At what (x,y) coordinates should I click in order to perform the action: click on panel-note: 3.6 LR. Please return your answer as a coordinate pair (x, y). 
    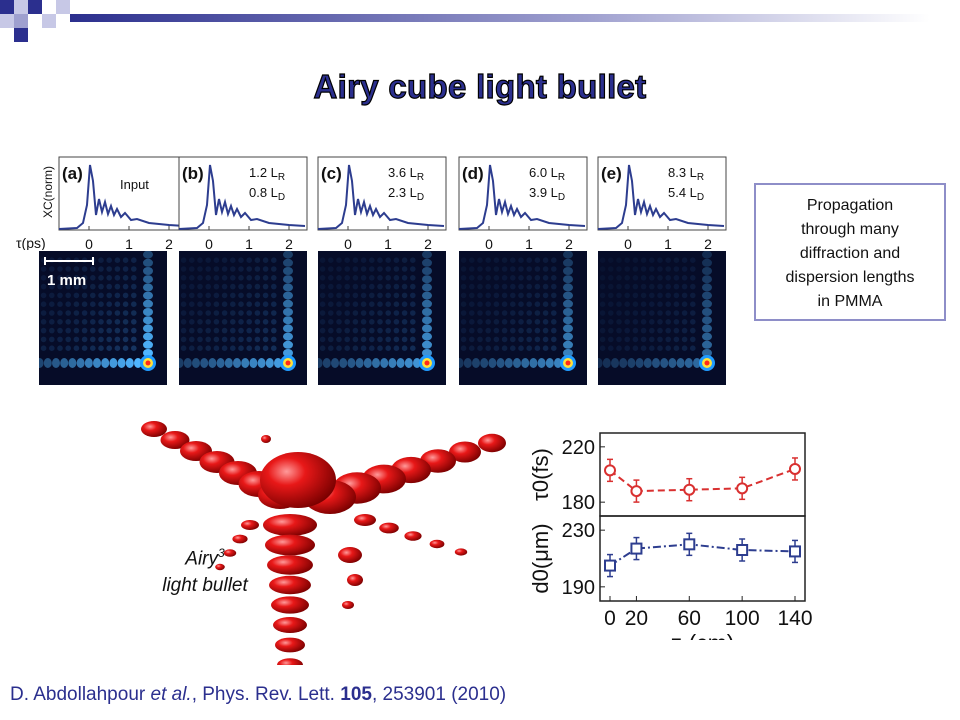
    Looking at the image, I should click on (406, 174).